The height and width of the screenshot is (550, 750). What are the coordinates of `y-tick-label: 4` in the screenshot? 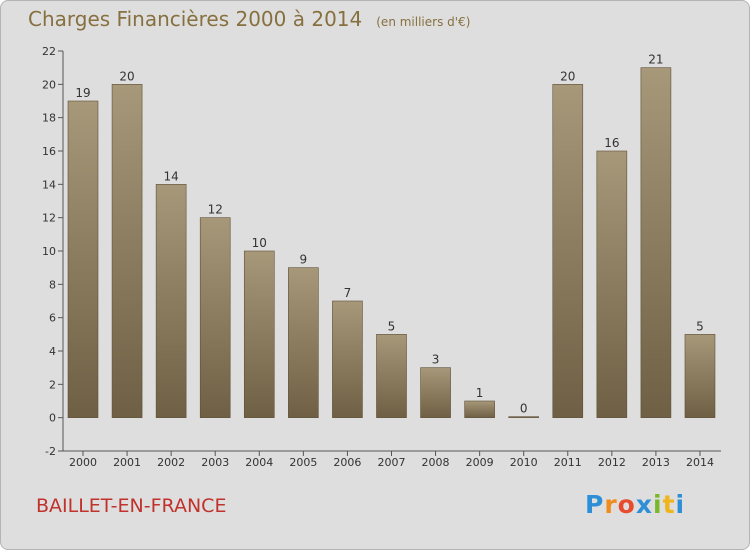 It's located at (52, 351).